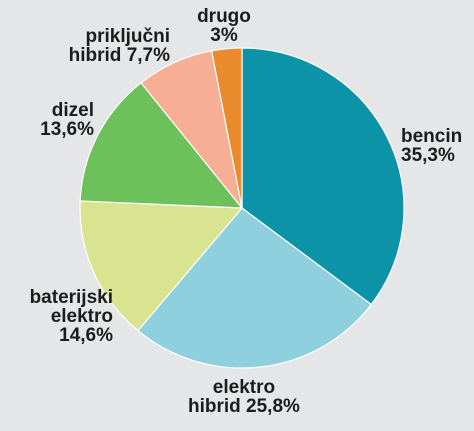 Image resolution: width=474 pixels, height=431 pixels. I want to click on label-dizel: dizel 13,6%, so click(54, 120).